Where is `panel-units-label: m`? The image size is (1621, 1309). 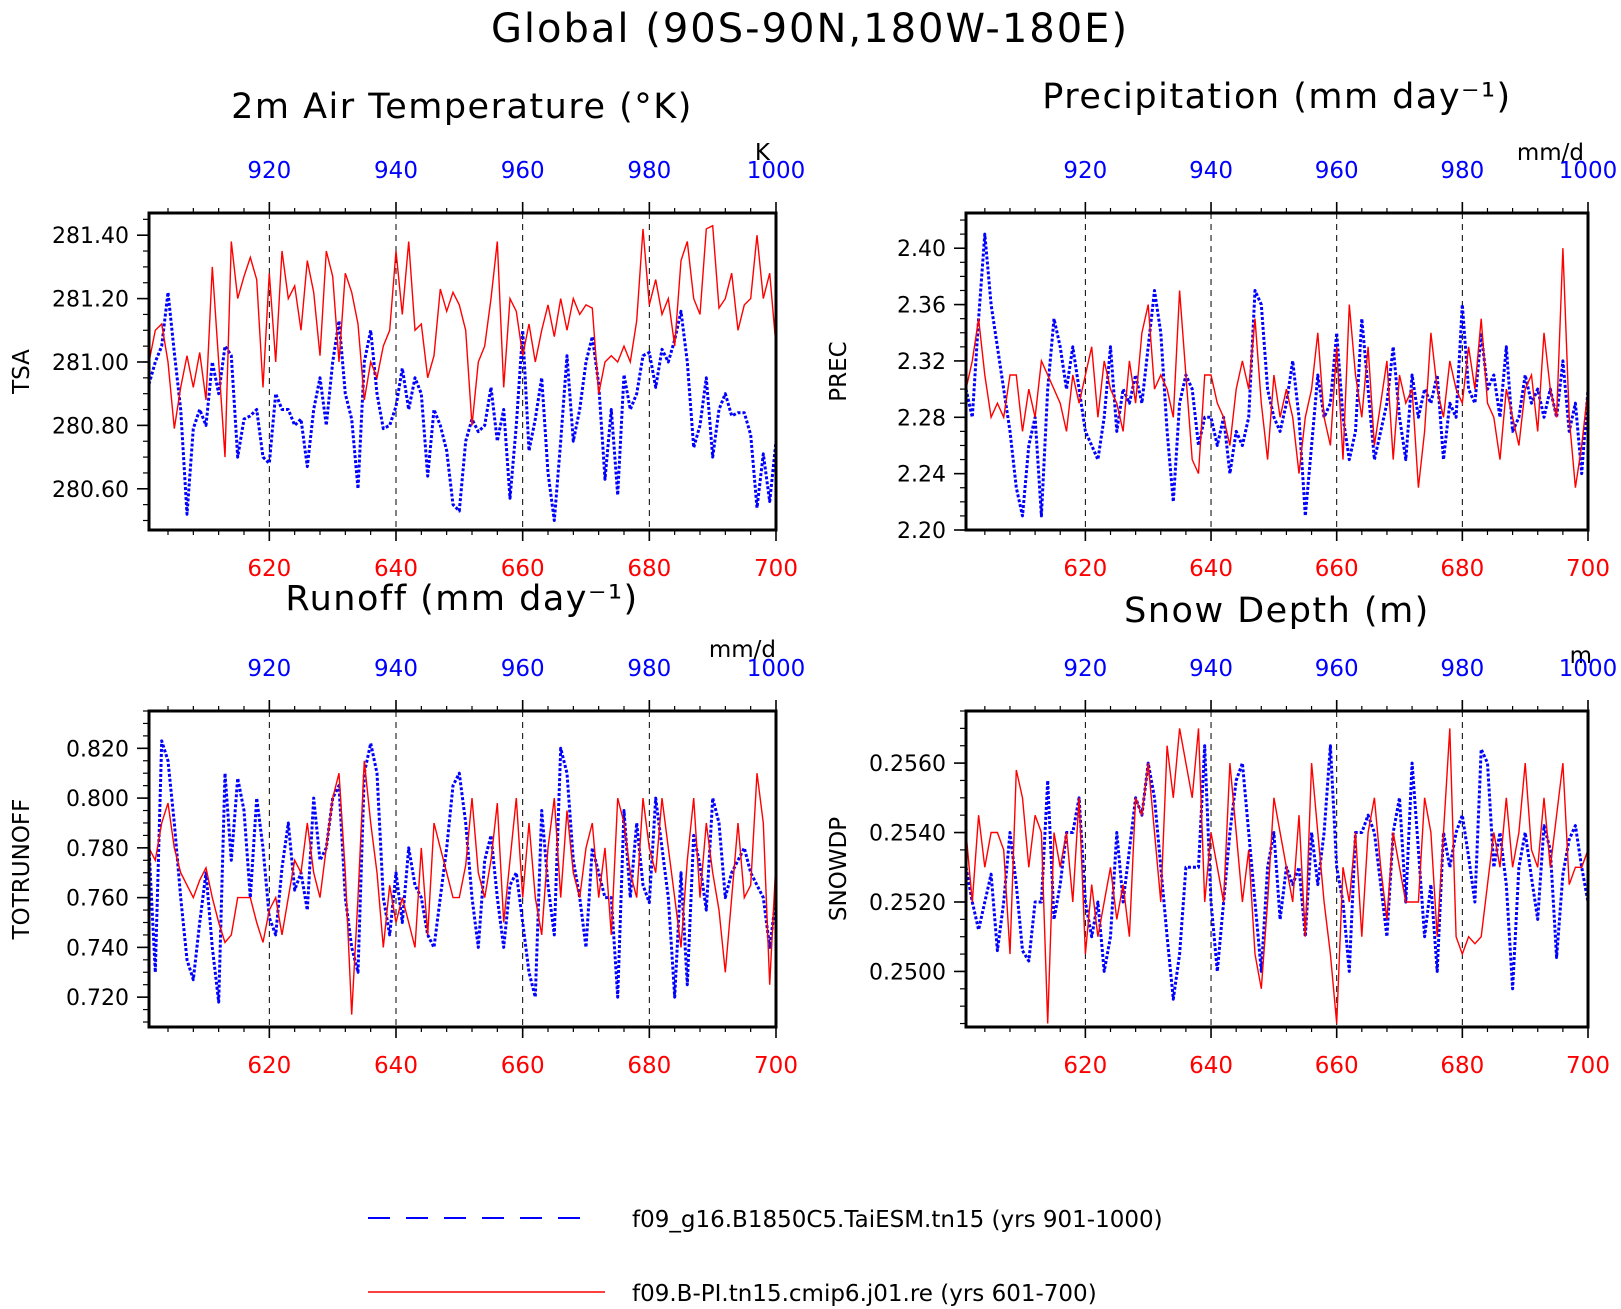
panel-units-label: m is located at coordinates (1581, 656).